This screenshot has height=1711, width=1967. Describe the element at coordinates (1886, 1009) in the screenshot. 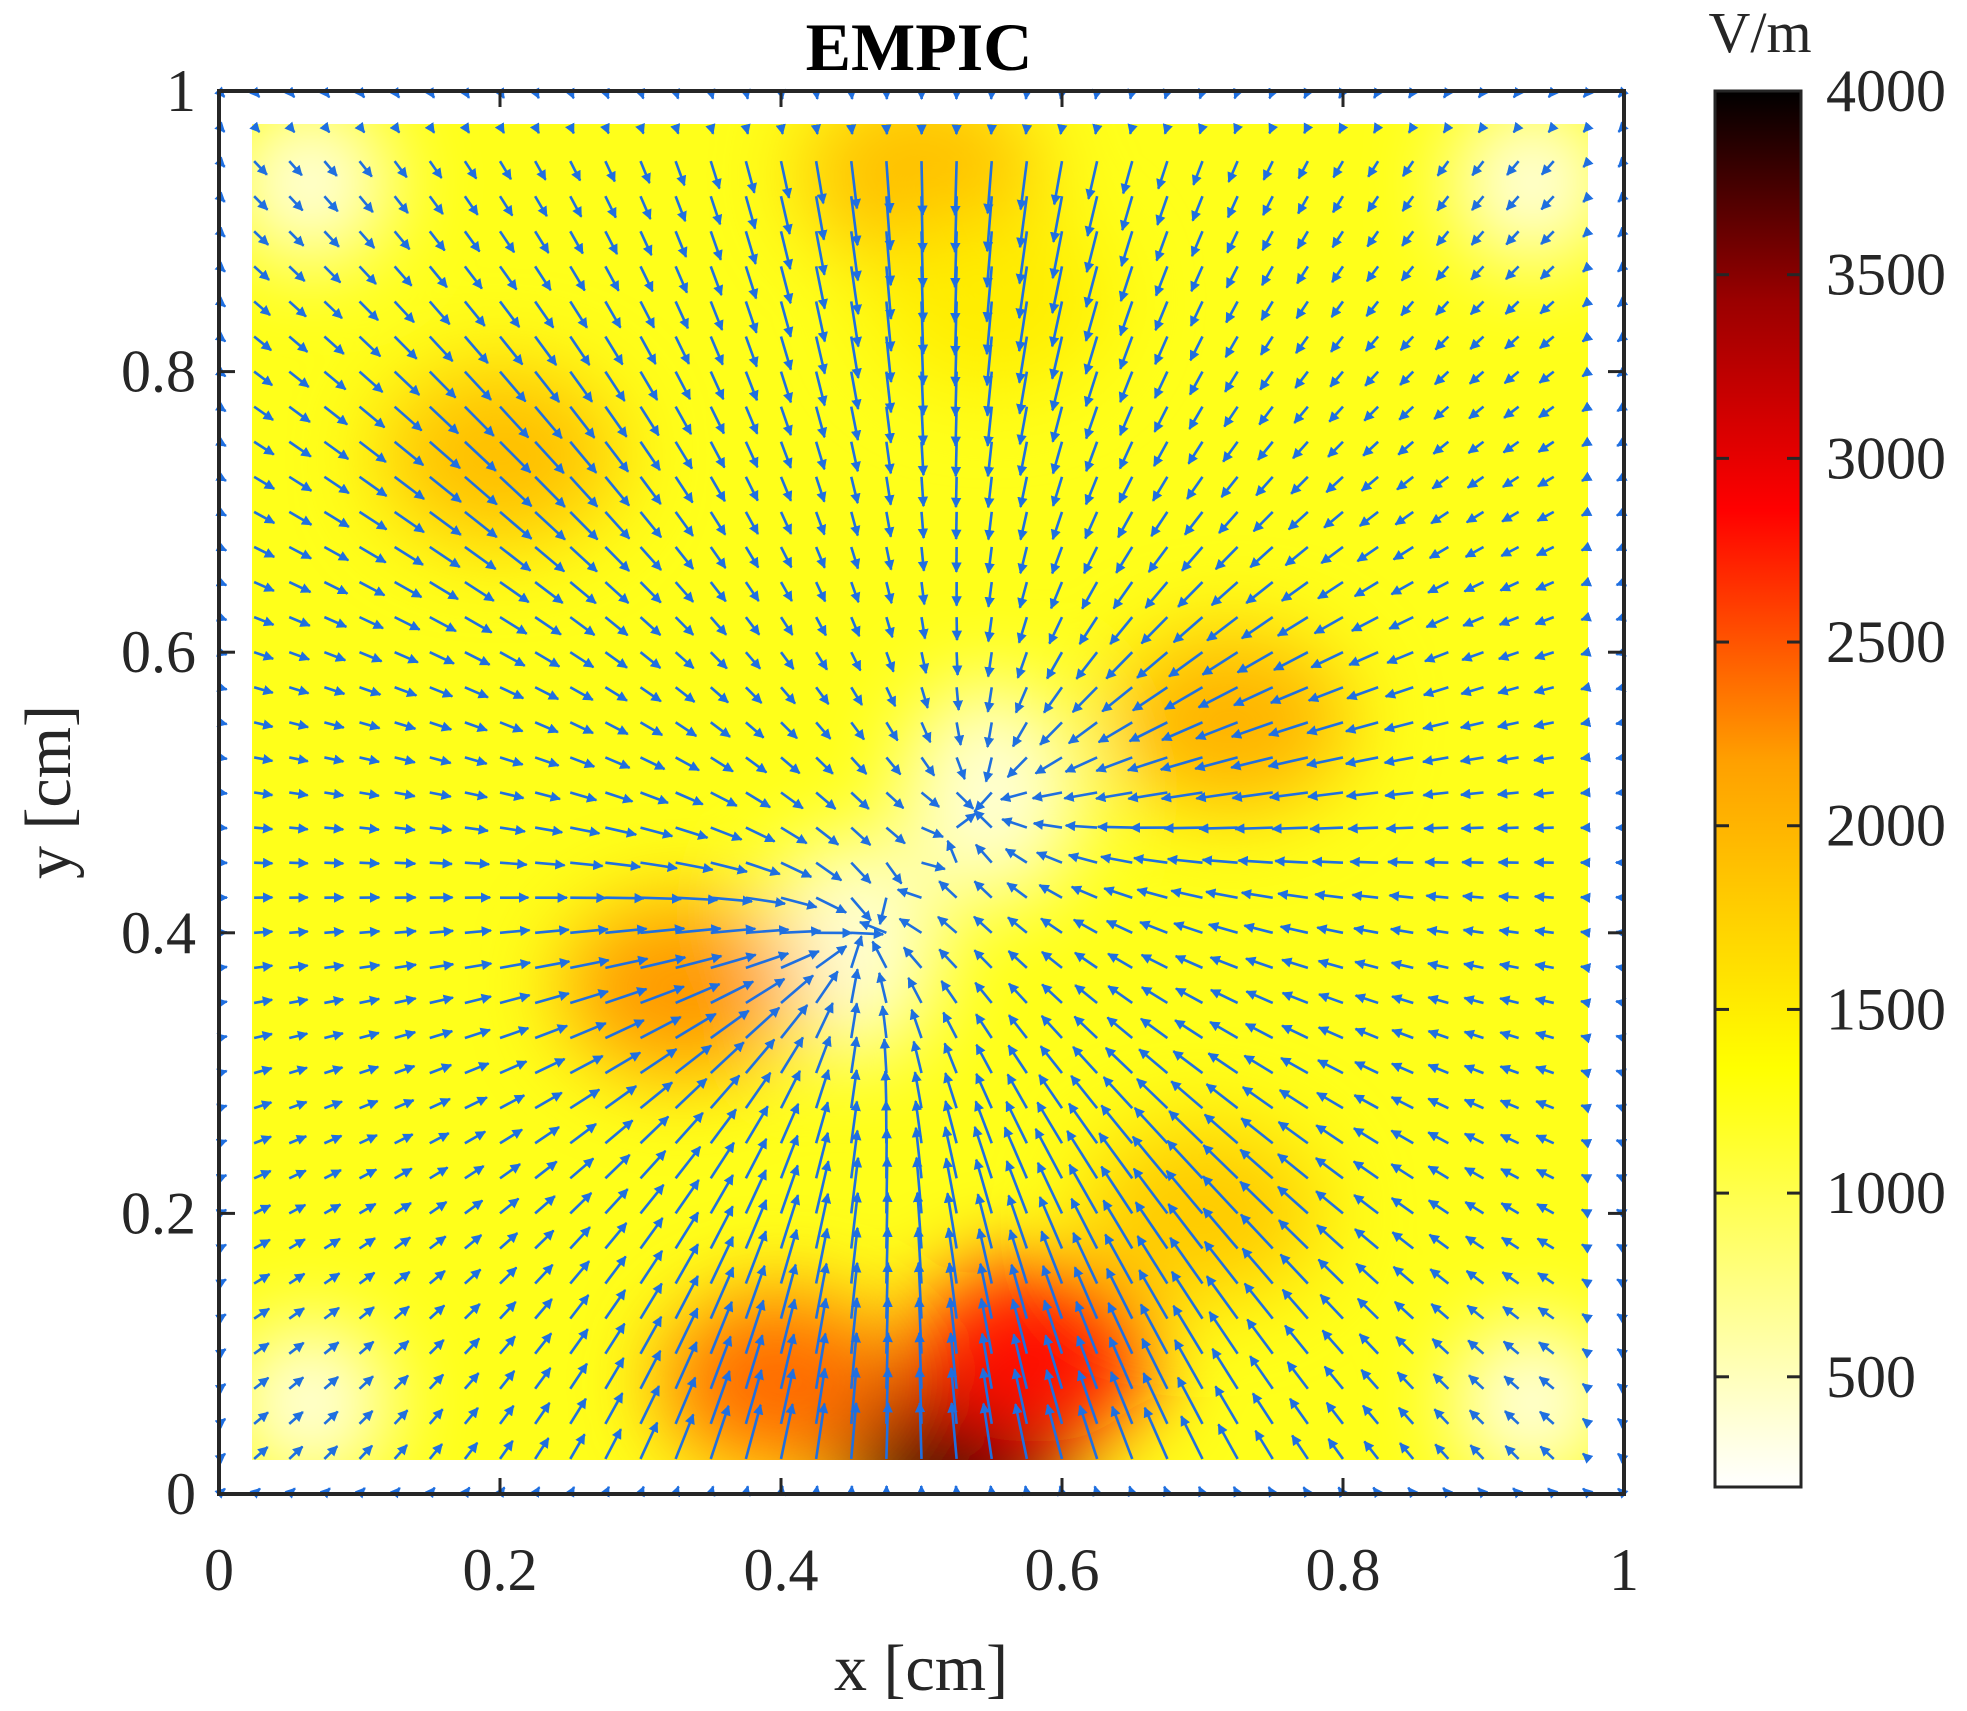

I see `colorbar-tick-label: 1500` at that location.